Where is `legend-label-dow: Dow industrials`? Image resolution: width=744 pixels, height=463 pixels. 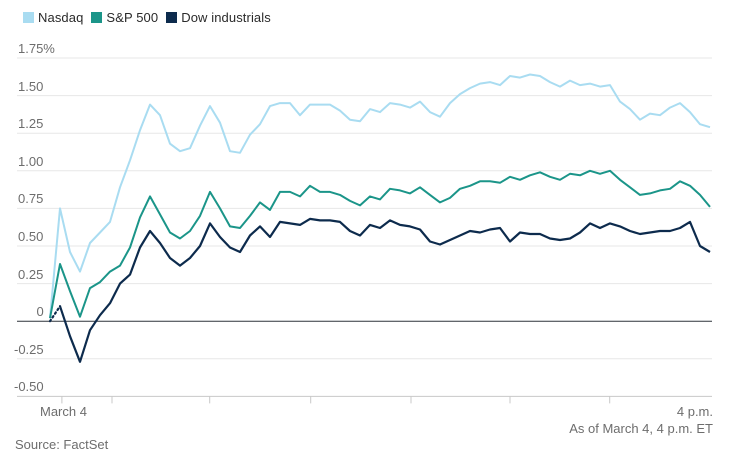
legend-label-dow: Dow industrials is located at coordinates (226, 17).